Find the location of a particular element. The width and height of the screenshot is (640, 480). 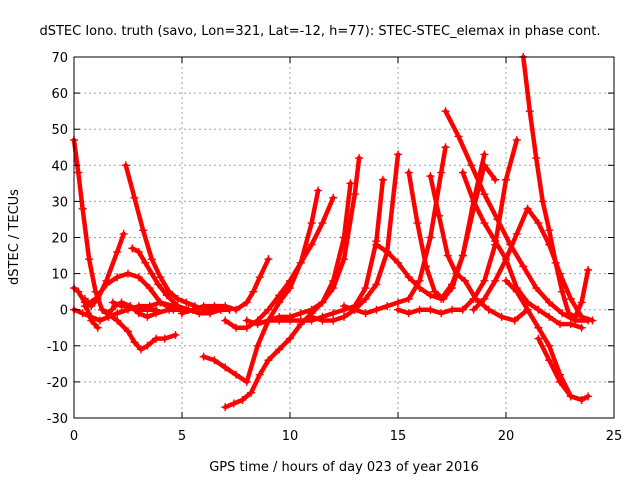

y-tick-label: 40 is located at coordinates (59, 166).